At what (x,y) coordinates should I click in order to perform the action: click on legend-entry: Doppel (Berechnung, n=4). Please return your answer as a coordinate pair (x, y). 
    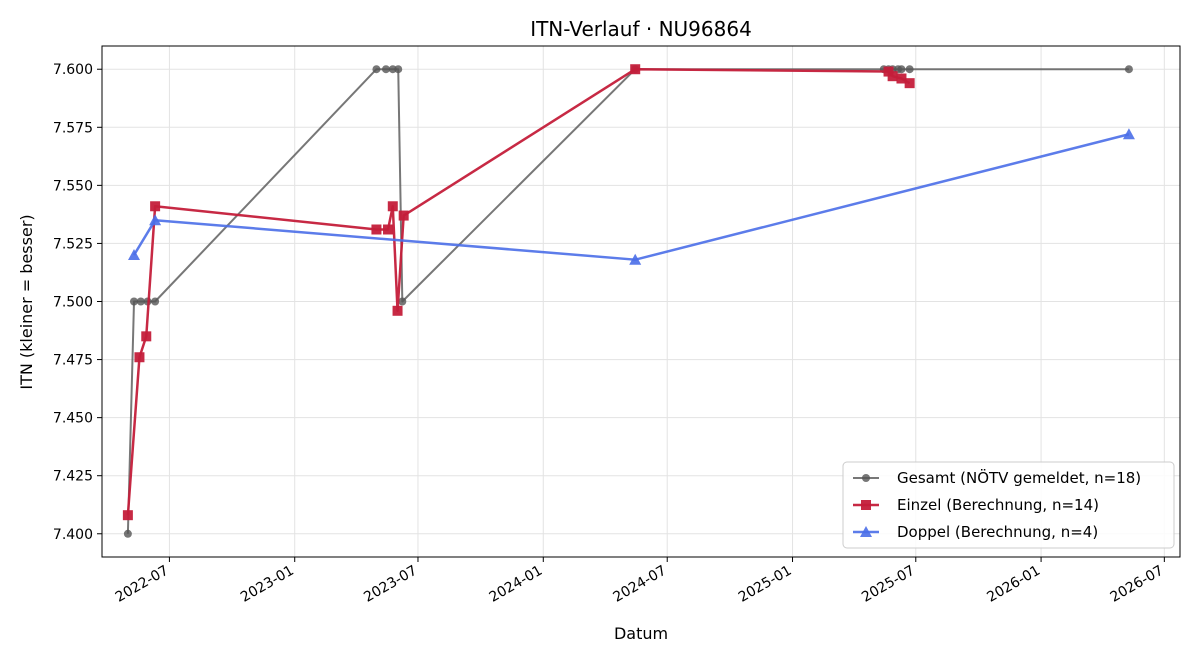
    Looking at the image, I should click on (975, 532).